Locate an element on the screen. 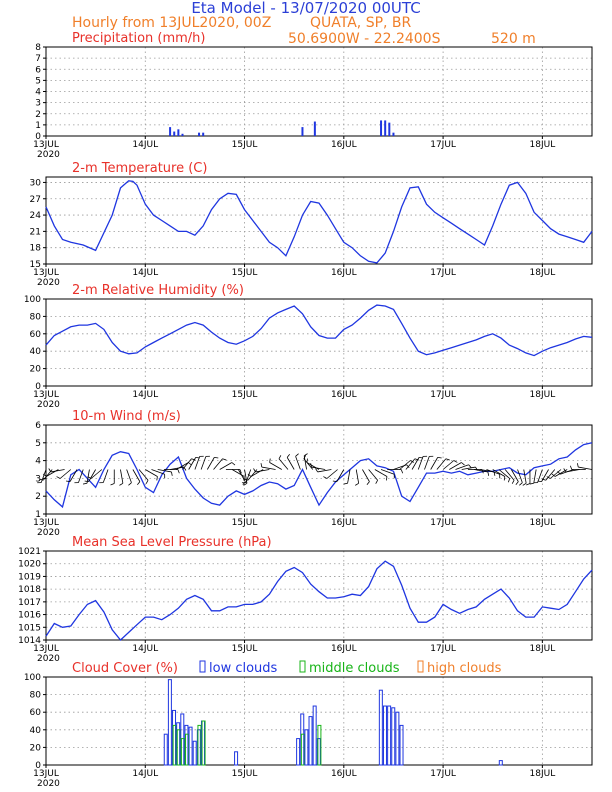  y-tick-label: 5 is located at coordinates (38, 444).